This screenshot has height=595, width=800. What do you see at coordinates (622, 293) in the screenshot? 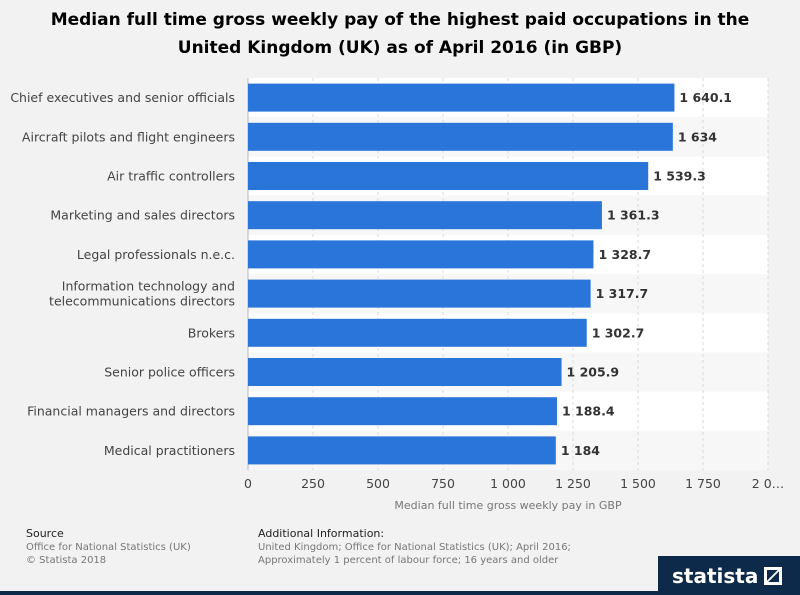
I see `data-label: 1 317.7` at bounding box center [622, 293].